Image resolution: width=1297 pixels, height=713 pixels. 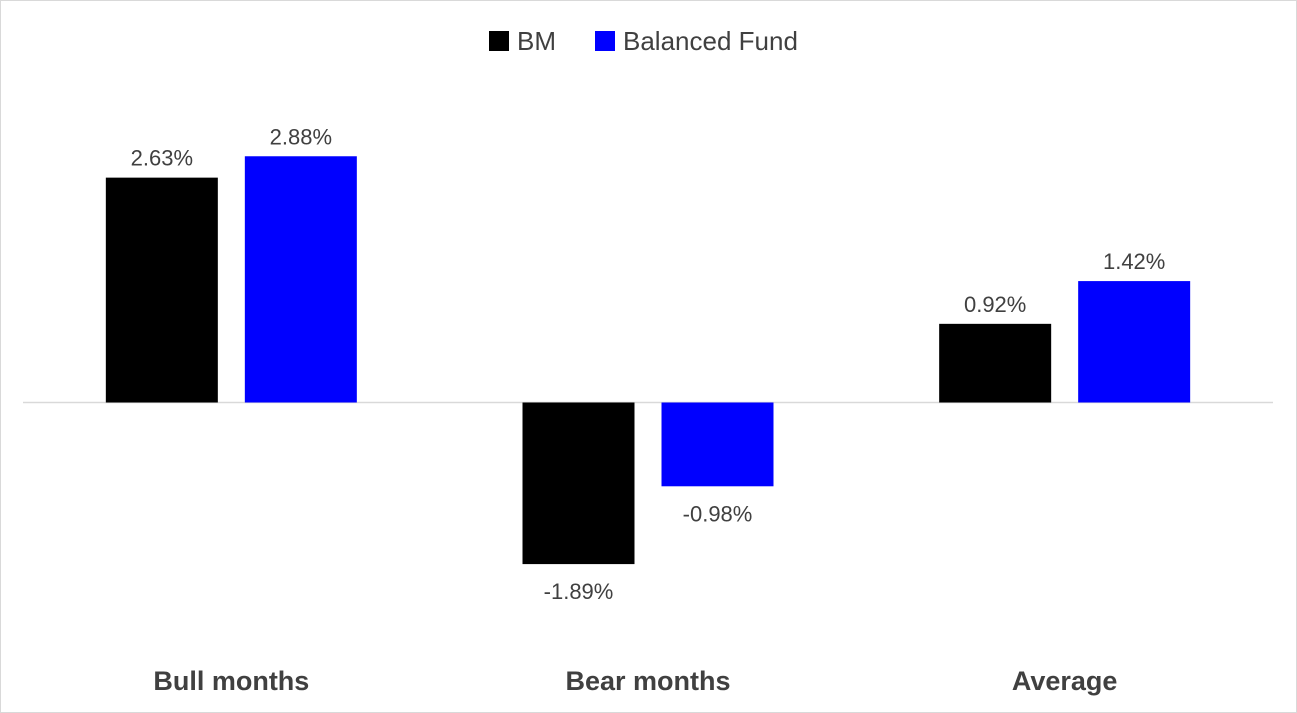 I want to click on data-label-balanced-fund-average: 1.42%, so click(x=1134, y=261).